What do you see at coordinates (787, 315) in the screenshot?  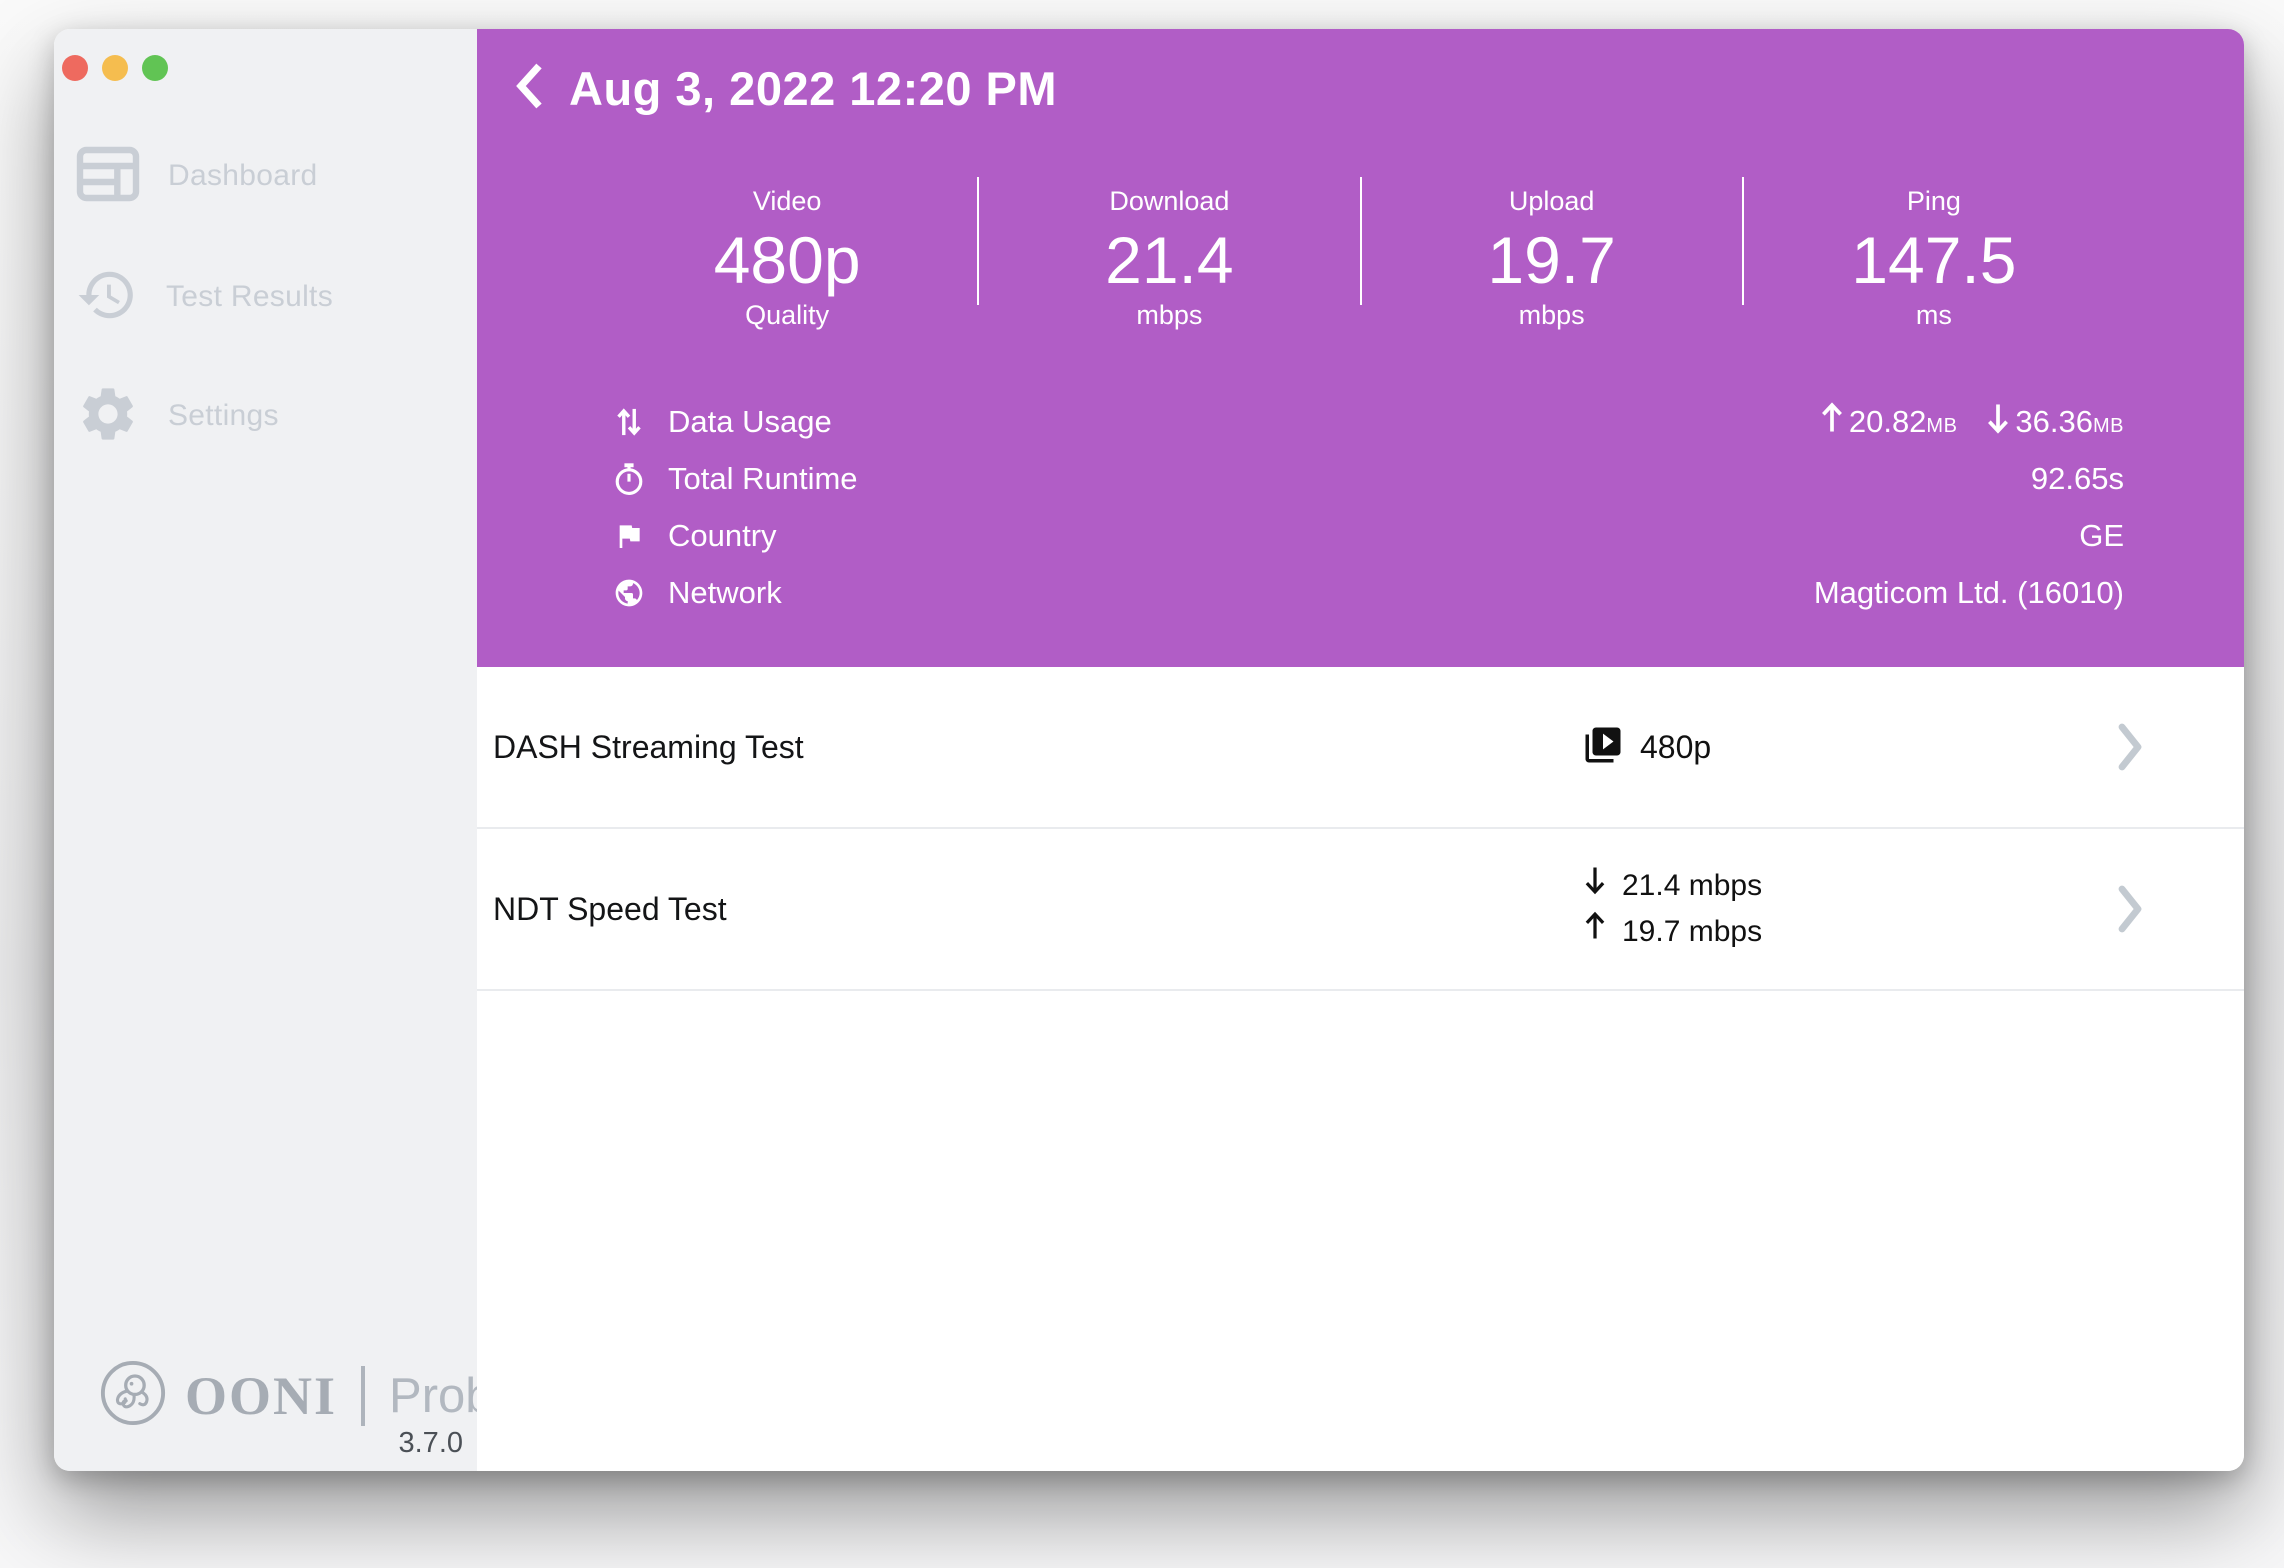 I see `stat-unit: Quality` at bounding box center [787, 315].